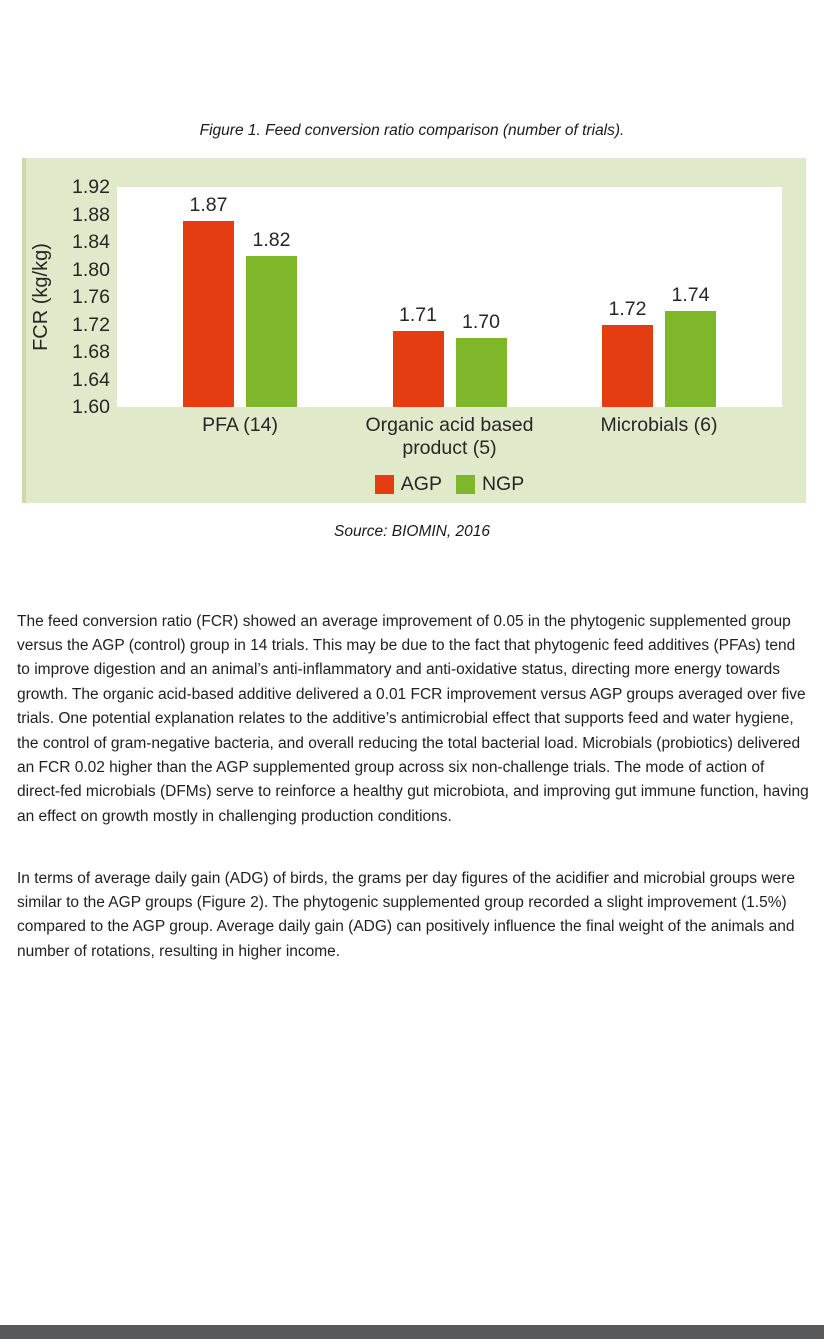  I want to click on bar-value-label: 1.87, so click(208, 205).